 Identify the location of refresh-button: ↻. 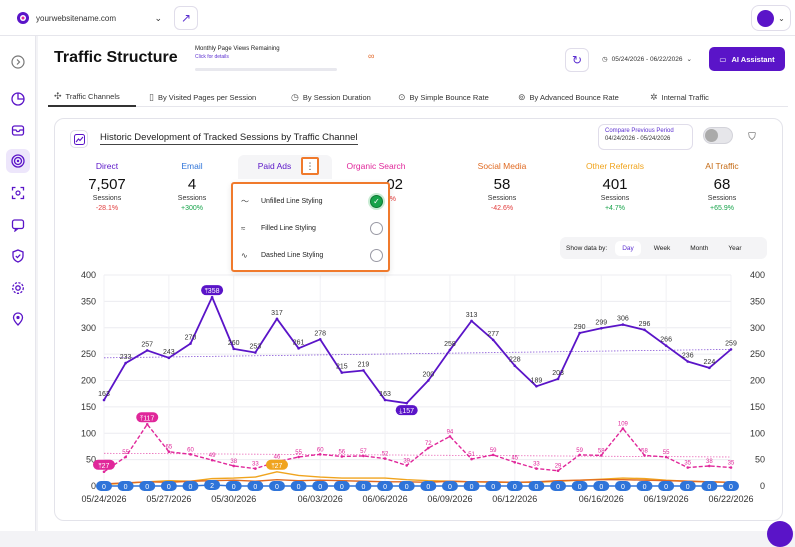
(577, 60).